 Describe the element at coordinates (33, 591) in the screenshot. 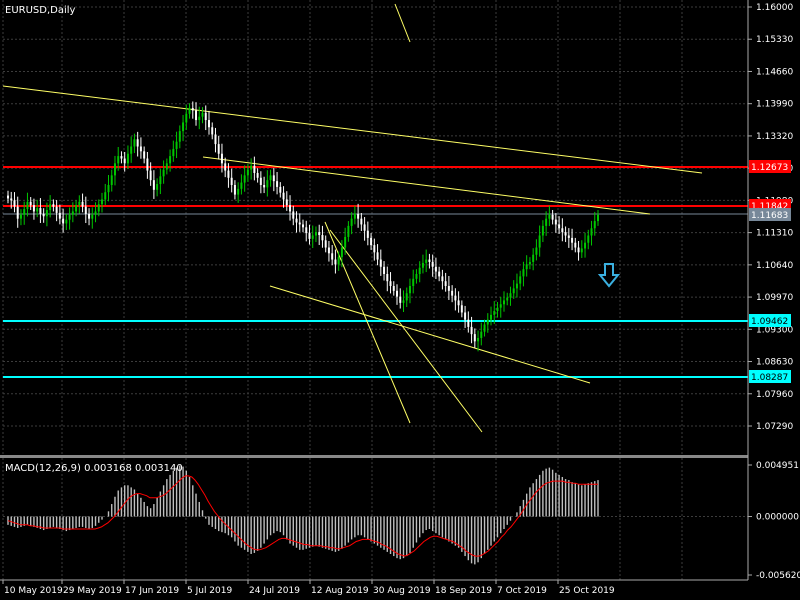

I see `time-axis-label: 10 May 2019` at that location.